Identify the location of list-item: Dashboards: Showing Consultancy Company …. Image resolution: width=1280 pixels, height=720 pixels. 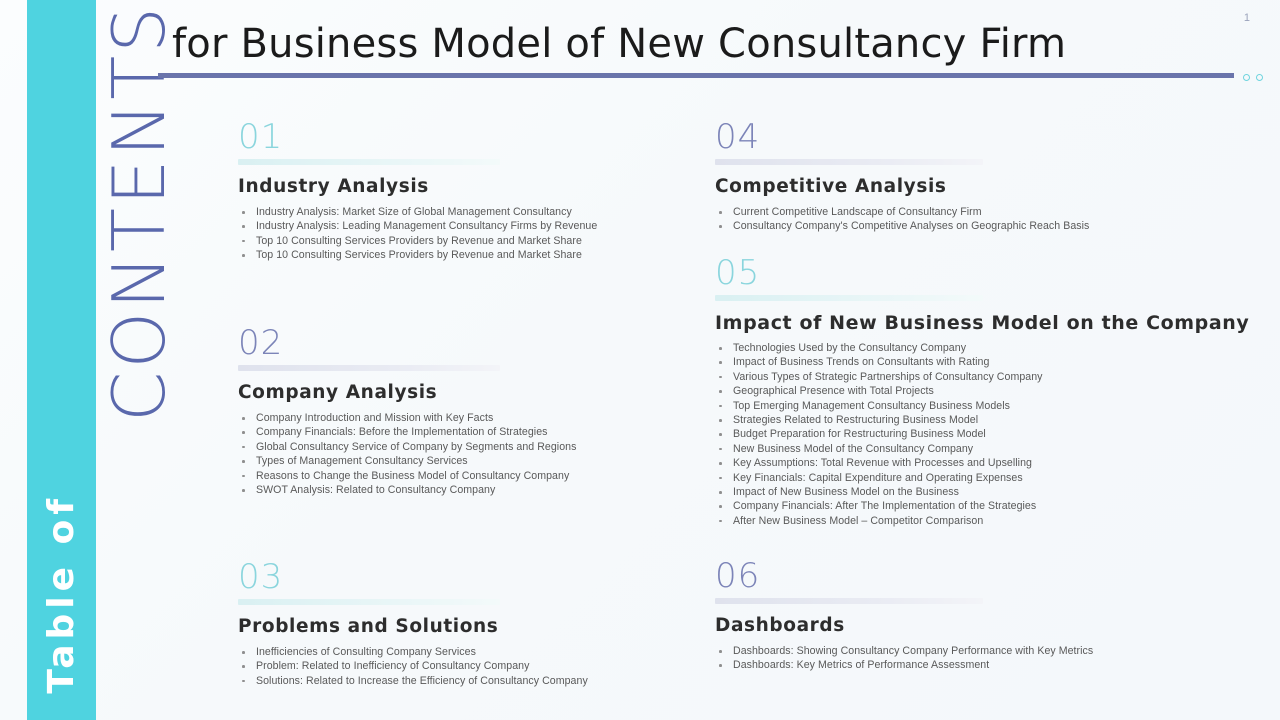
(989, 651).